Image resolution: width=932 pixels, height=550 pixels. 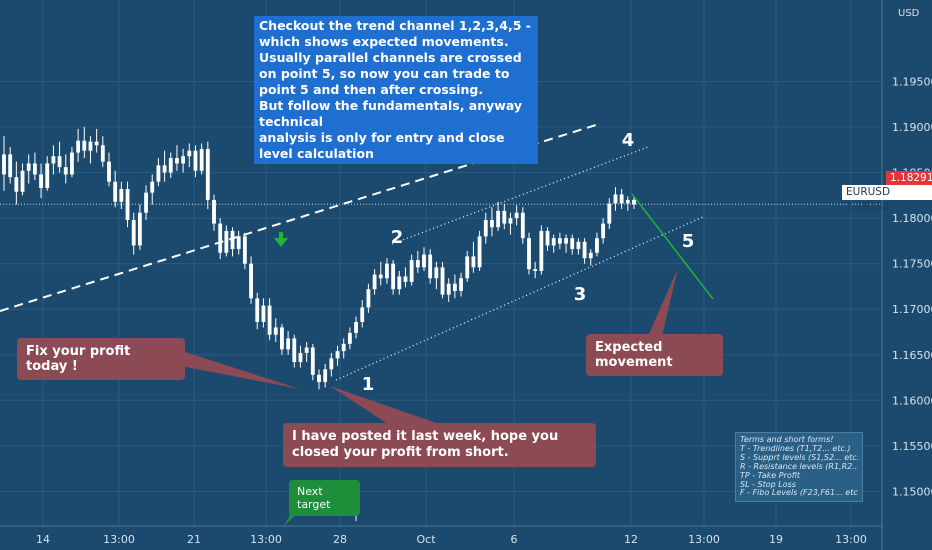 I want to click on legend-line-resistance: R - Resistance levels (R1,R2... etc.), so click(x=799, y=466).